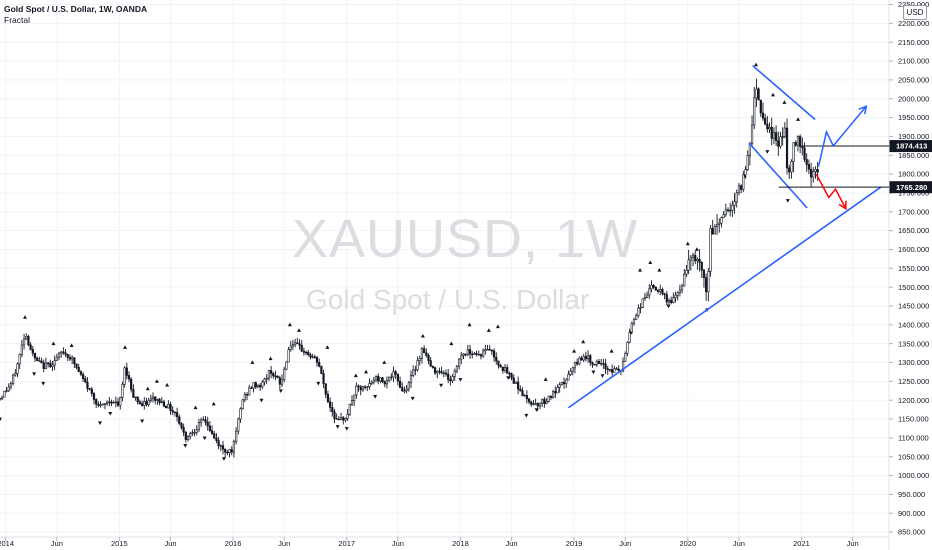 This screenshot has width=932, height=550. What do you see at coordinates (784, 92) in the screenshot?
I see `trend-line` at bounding box center [784, 92].